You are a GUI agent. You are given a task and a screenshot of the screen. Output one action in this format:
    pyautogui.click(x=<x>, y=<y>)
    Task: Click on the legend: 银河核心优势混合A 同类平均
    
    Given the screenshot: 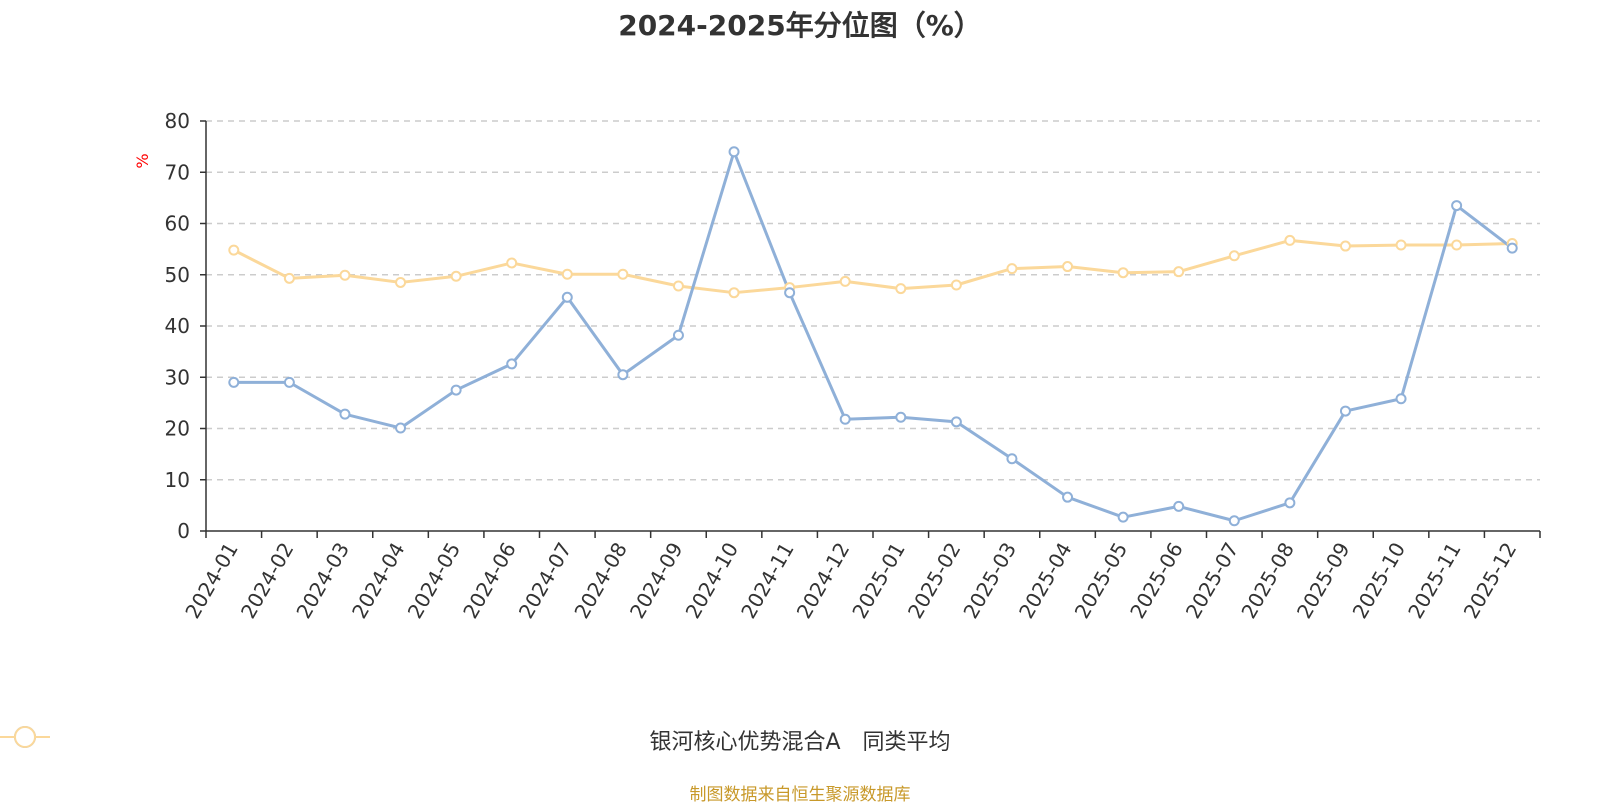 What is the action you would take?
    pyautogui.click(x=800, y=740)
    